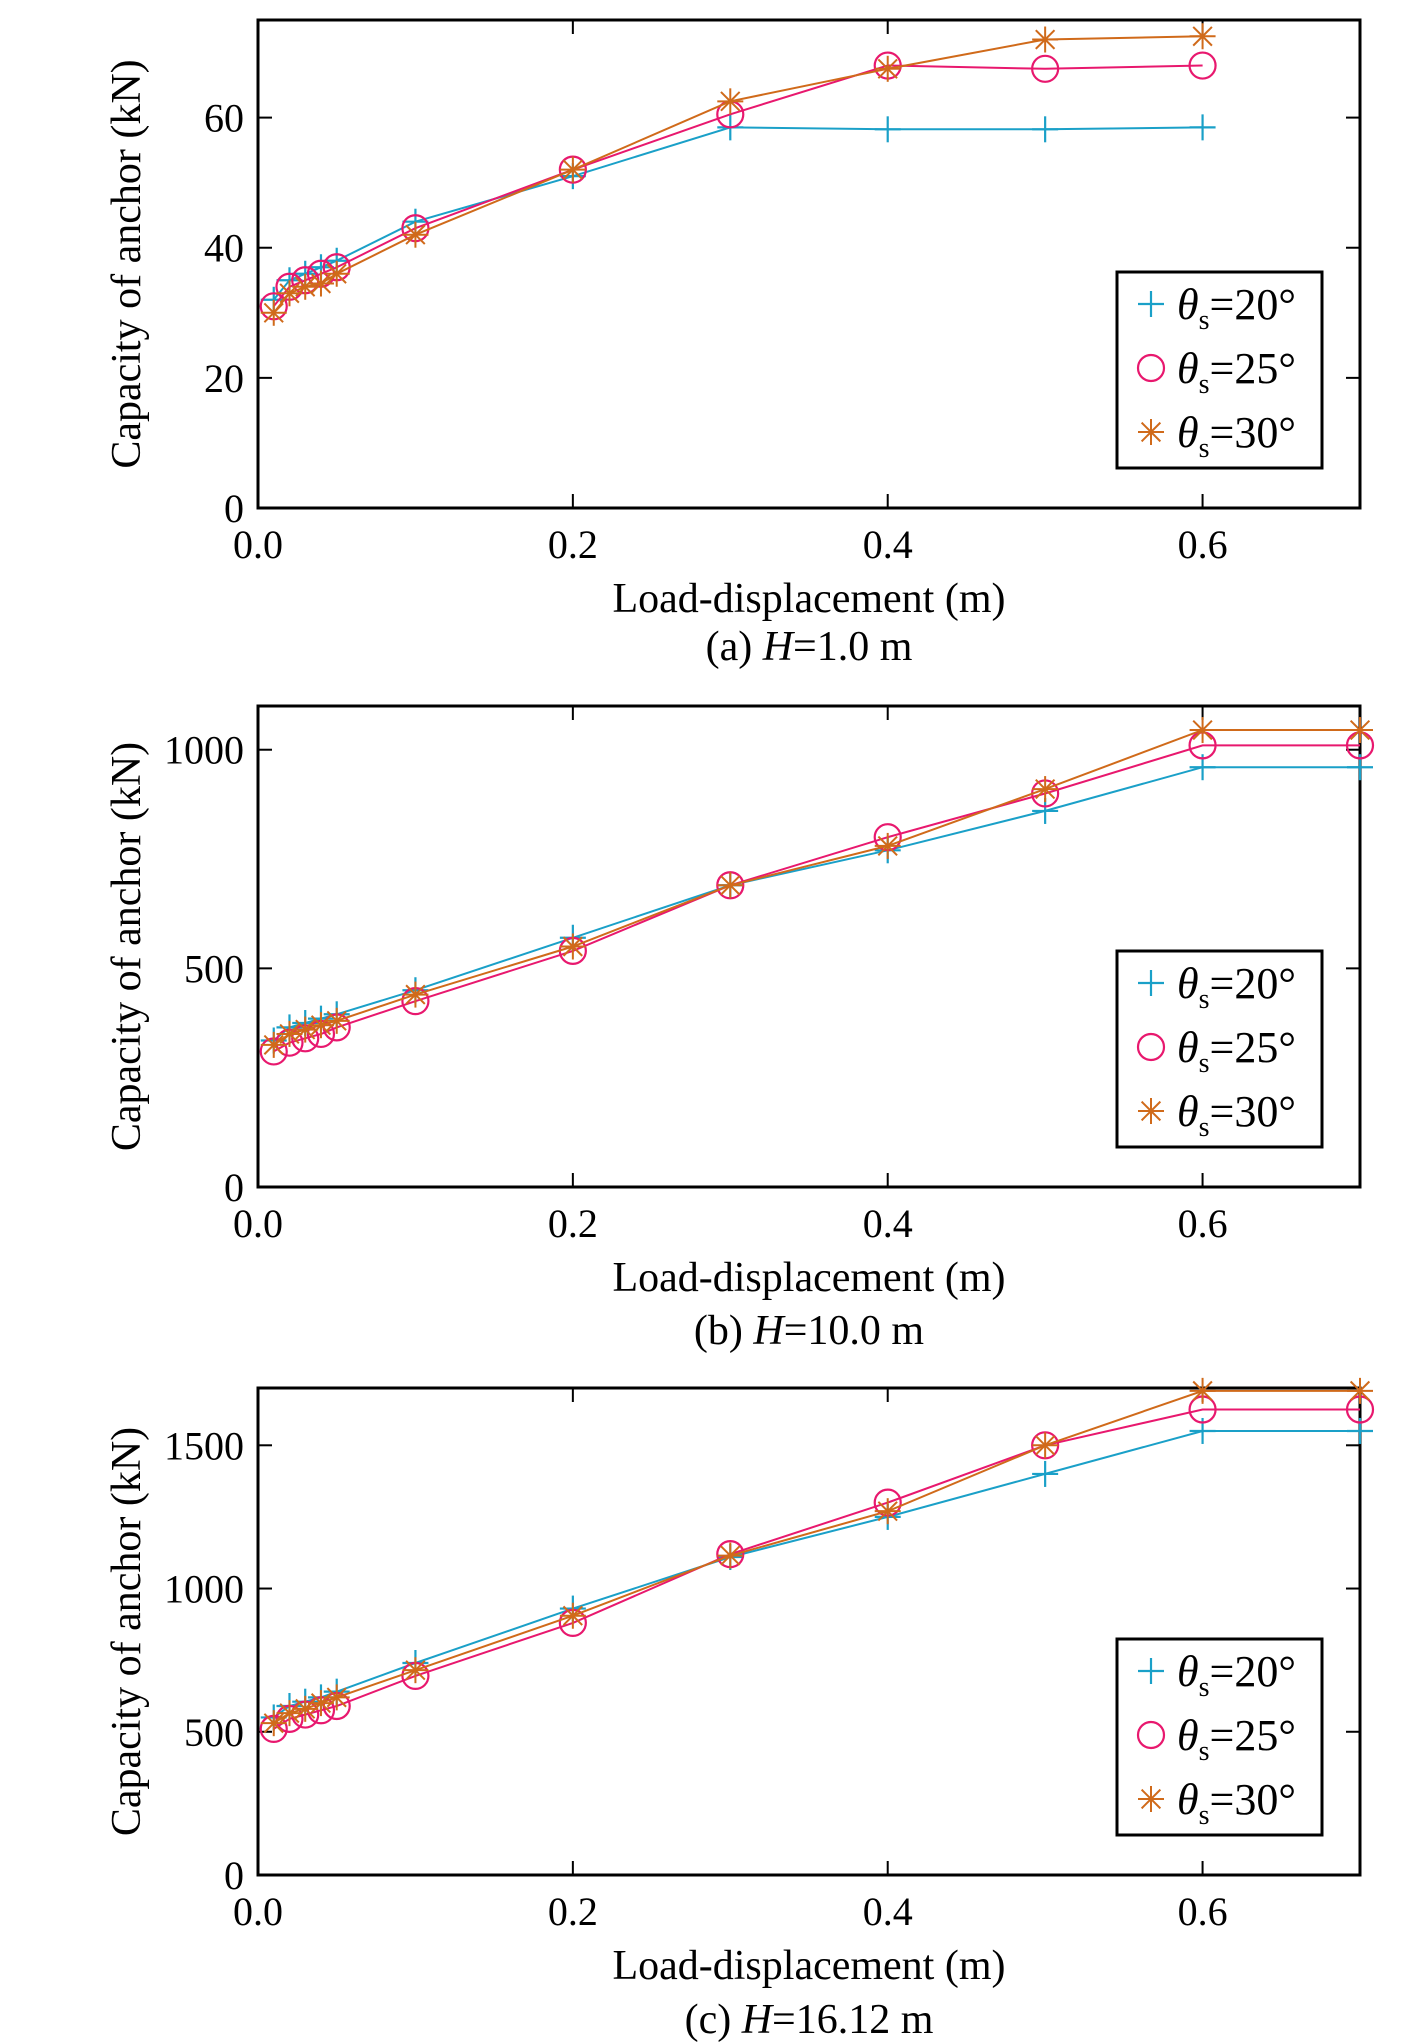  I want to click on y-tick-label: 60, so click(224, 118).